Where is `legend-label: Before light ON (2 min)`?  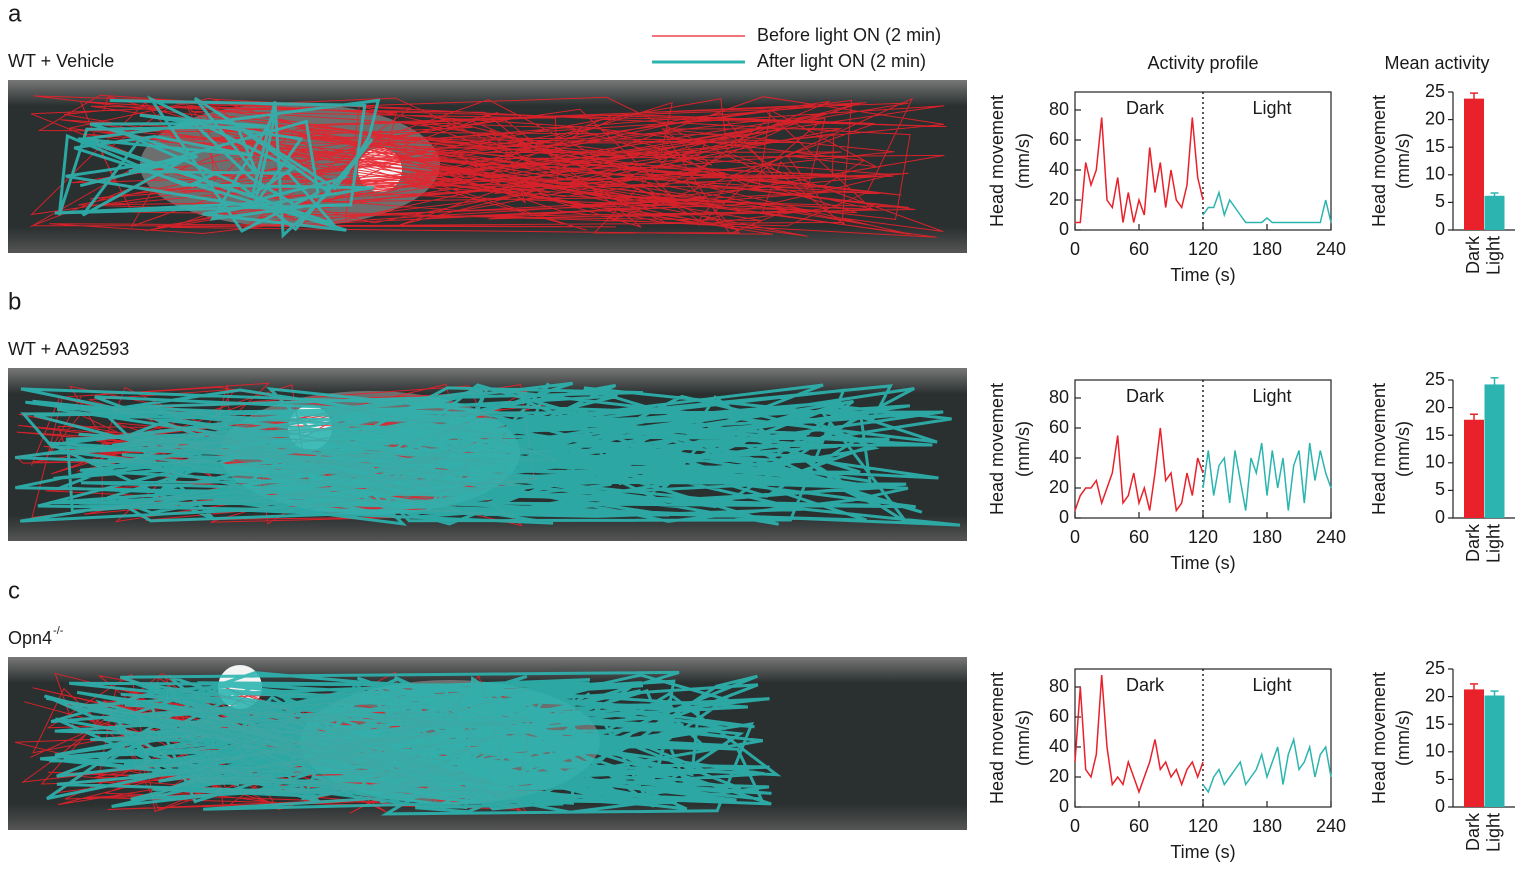 legend-label: Before light ON (2 min) is located at coordinates (849, 35).